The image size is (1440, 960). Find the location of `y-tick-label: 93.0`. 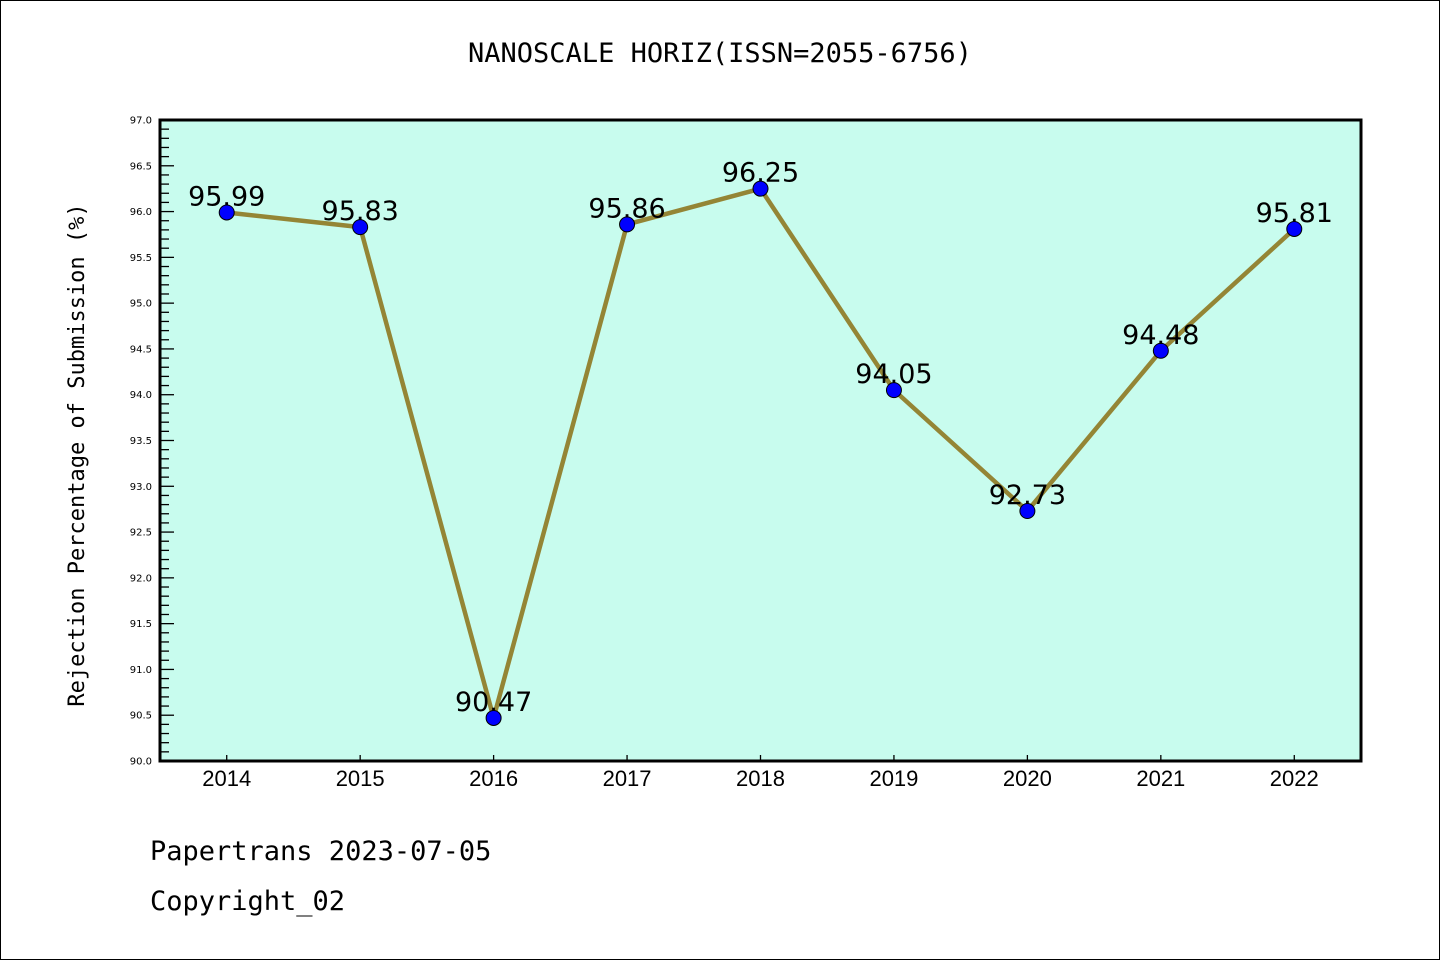

y-tick-label: 93.0 is located at coordinates (141, 487).